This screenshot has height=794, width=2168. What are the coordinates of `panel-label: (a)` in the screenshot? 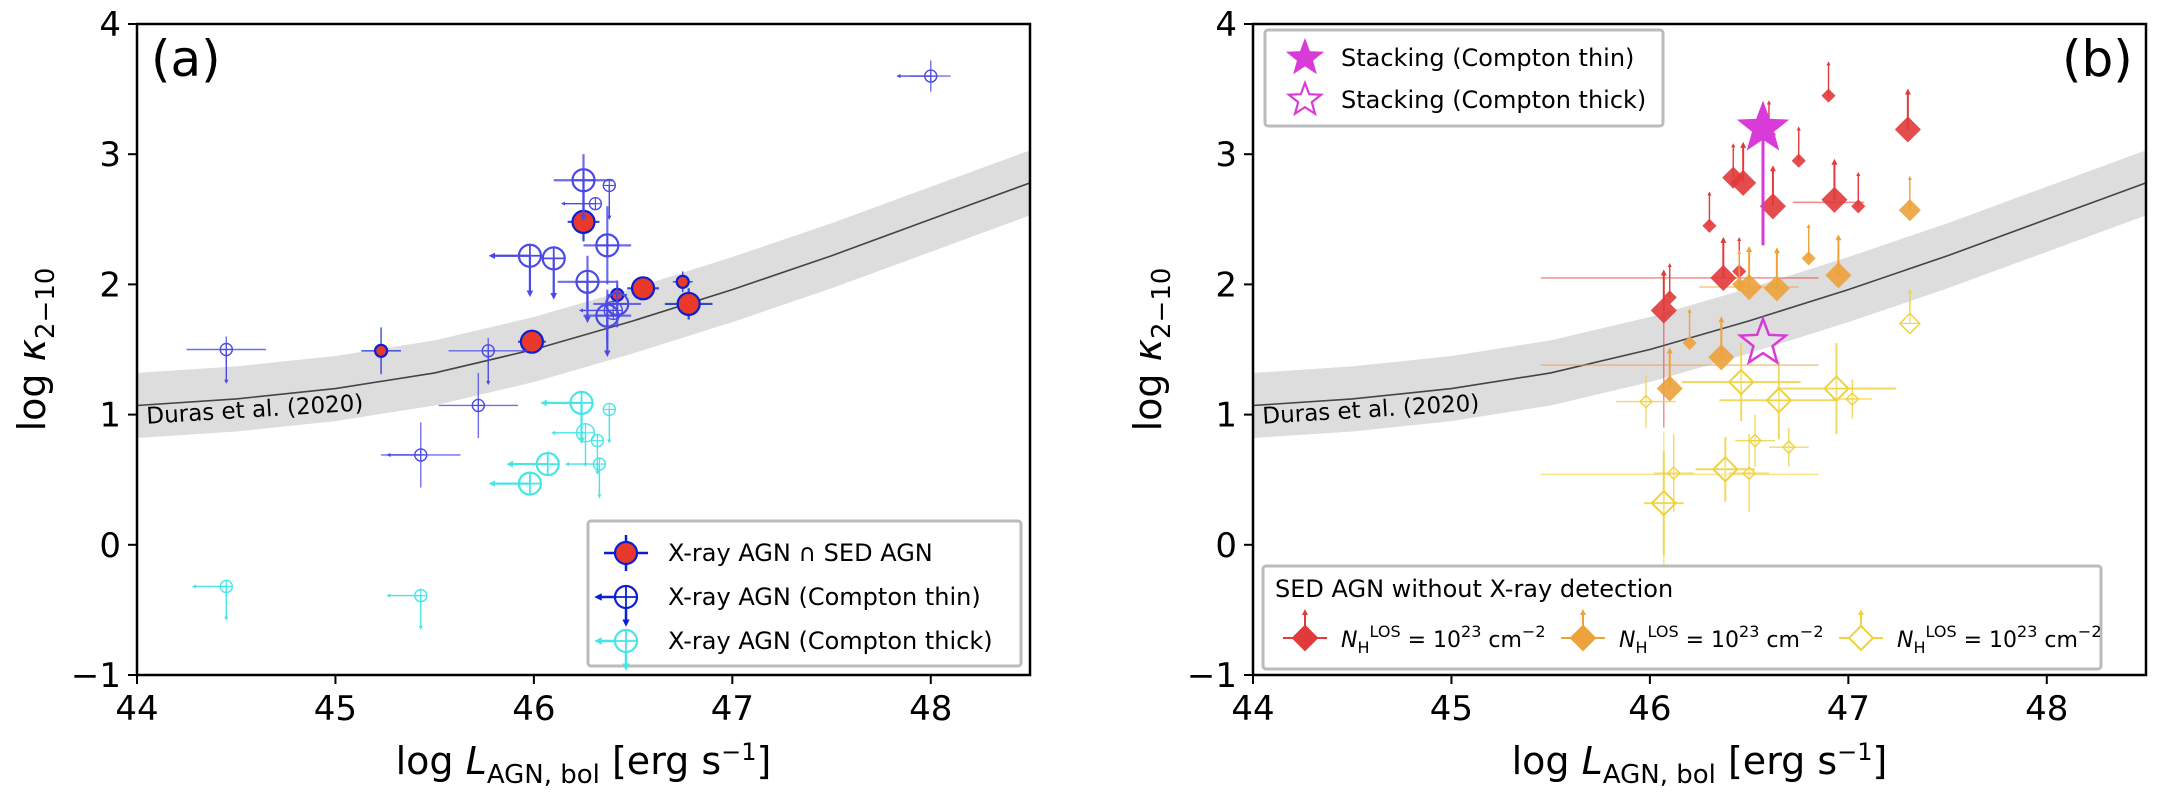 It's located at (186, 59).